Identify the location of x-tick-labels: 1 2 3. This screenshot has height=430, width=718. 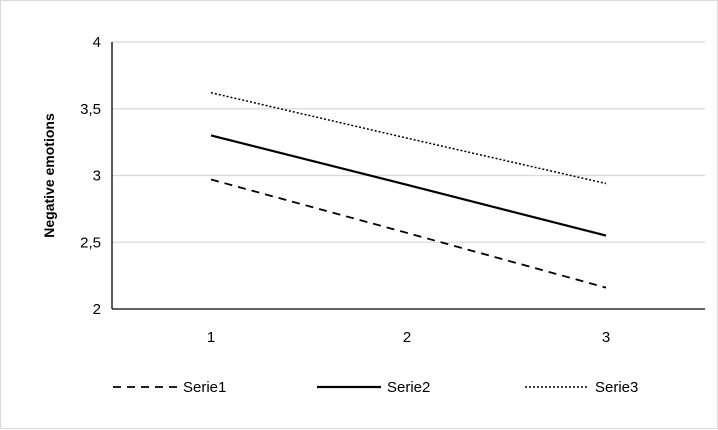
(408, 337).